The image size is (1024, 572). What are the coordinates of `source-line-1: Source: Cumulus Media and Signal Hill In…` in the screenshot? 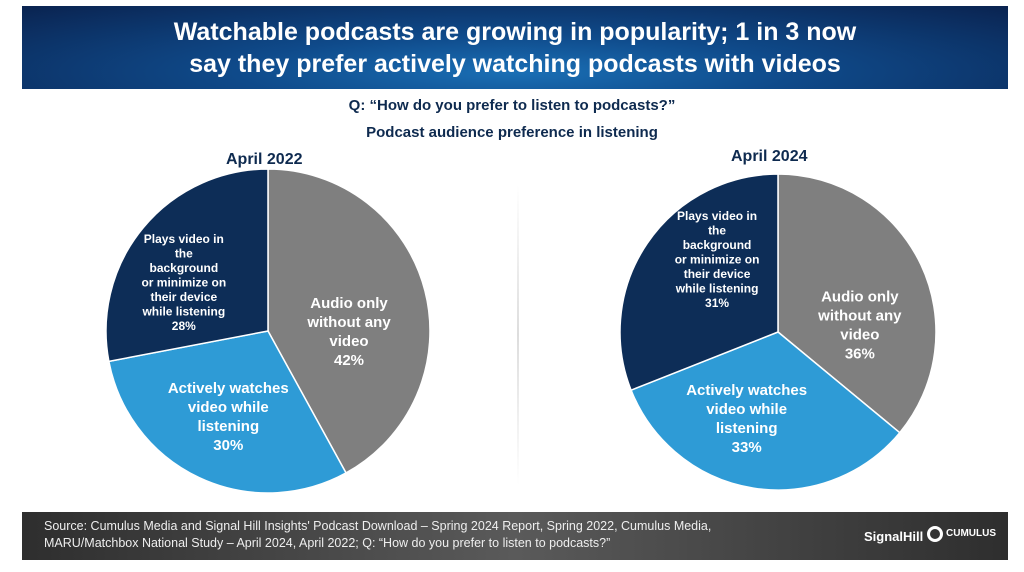 It's located at (378, 526).